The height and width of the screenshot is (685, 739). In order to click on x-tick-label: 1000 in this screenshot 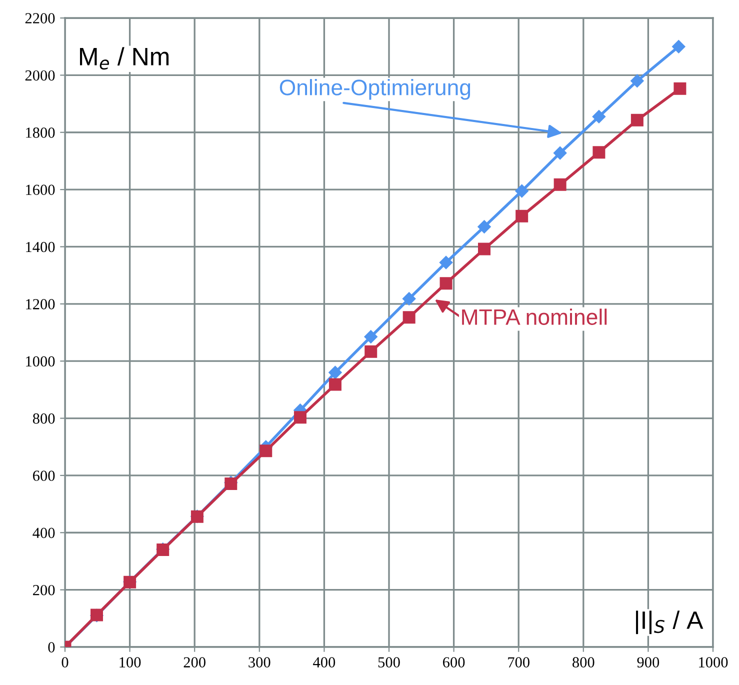, I will do `click(713, 662)`.